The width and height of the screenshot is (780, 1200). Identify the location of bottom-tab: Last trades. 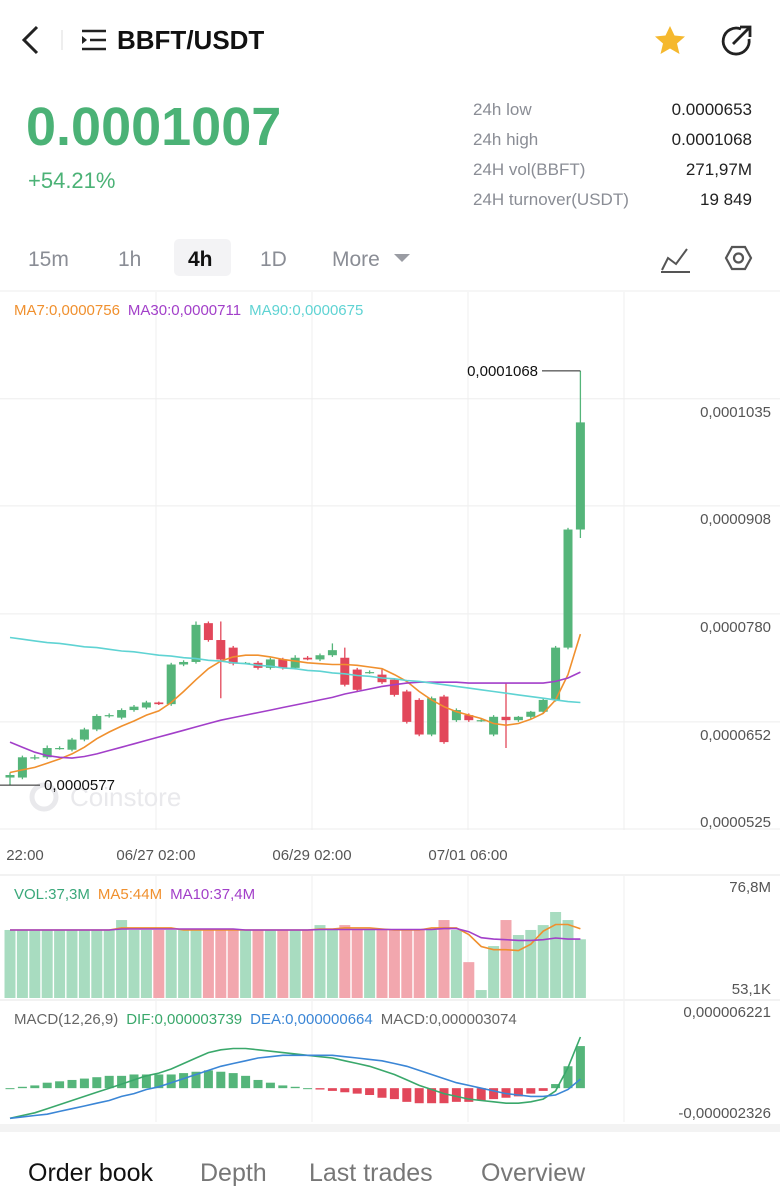
(371, 1173).